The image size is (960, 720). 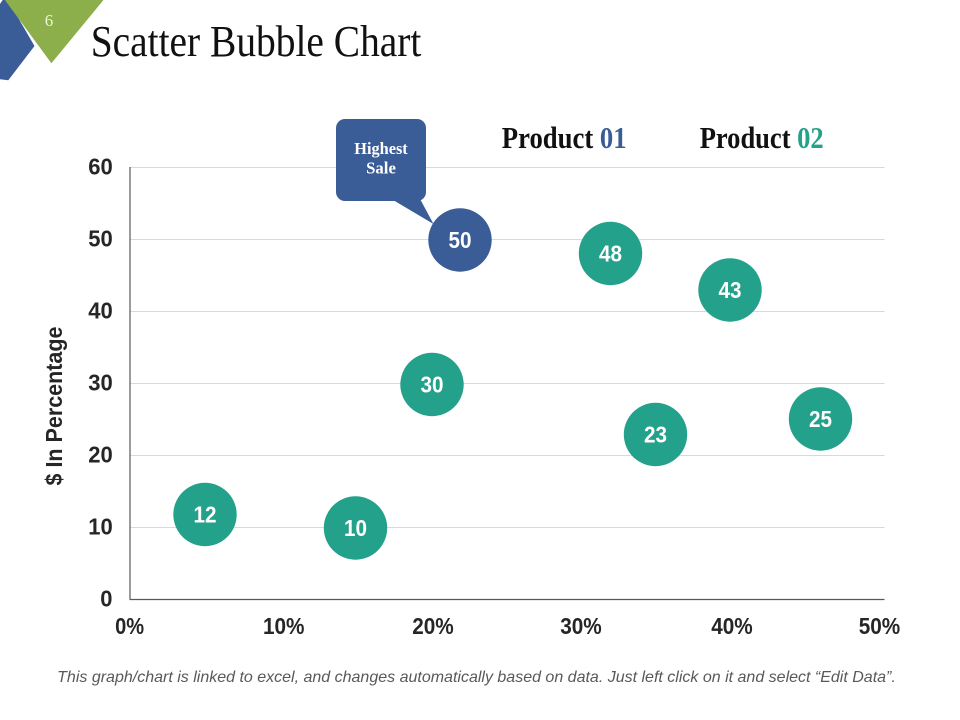 I want to click on svg-text: 43, so click(x=730, y=290).